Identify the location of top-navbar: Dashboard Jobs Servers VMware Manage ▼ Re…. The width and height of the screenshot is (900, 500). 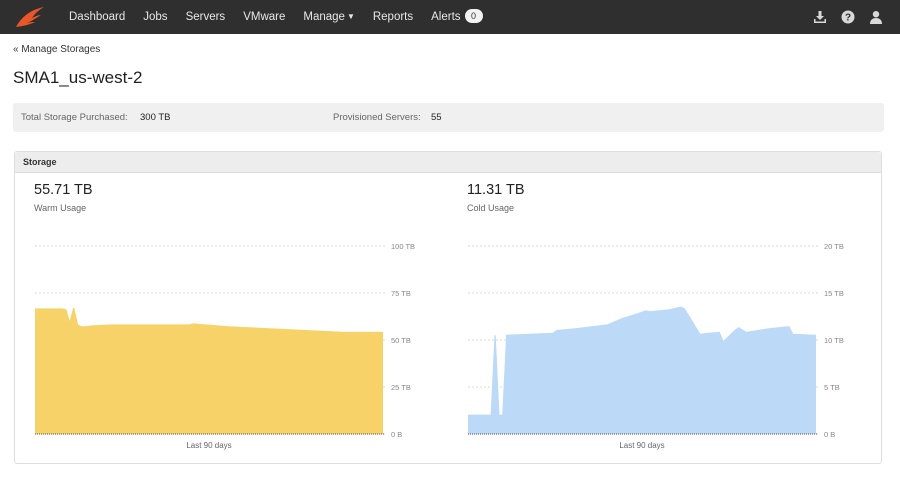
(450, 17).